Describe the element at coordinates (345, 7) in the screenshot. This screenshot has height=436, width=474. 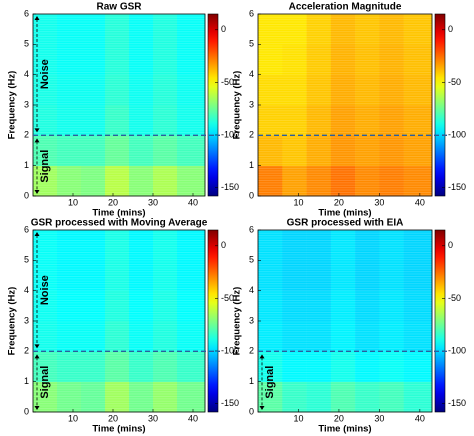
I see `chart-title: Acceleration Magnitude` at that location.